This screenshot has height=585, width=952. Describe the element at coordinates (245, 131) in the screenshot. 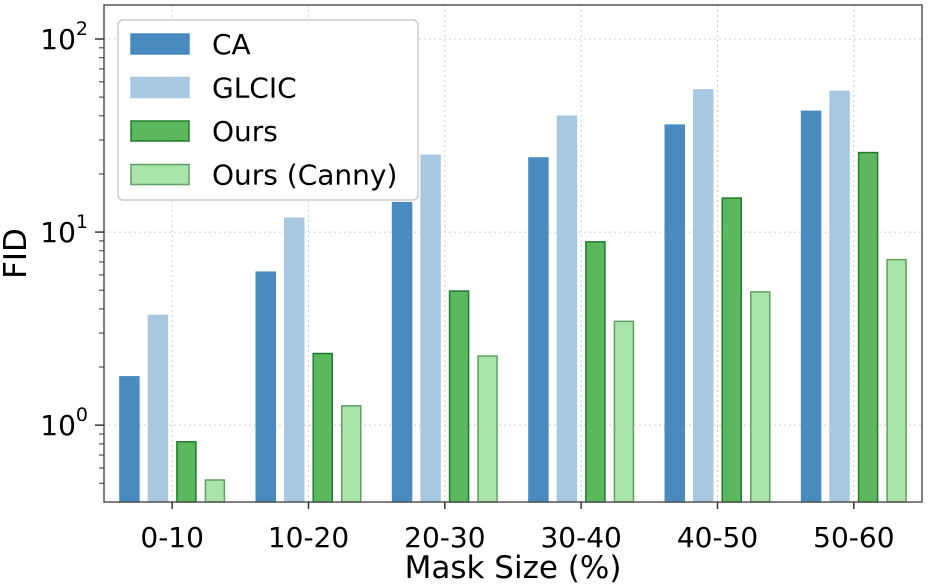

I see `legend-label: Ours` at that location.